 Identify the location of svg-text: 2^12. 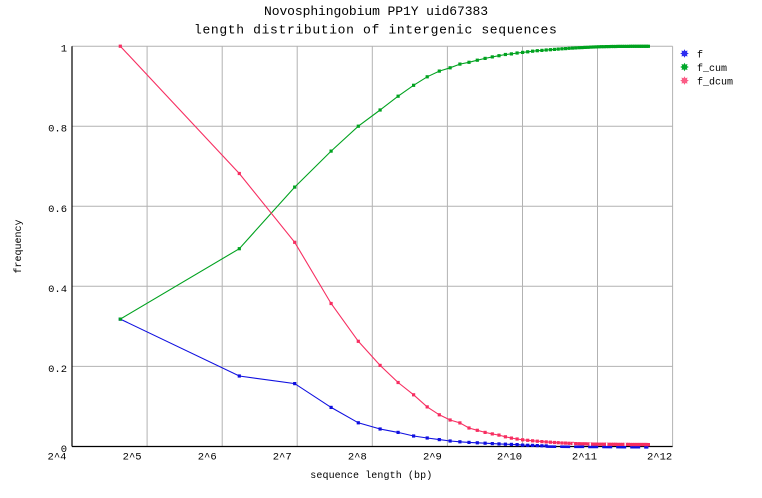
(659, 457).